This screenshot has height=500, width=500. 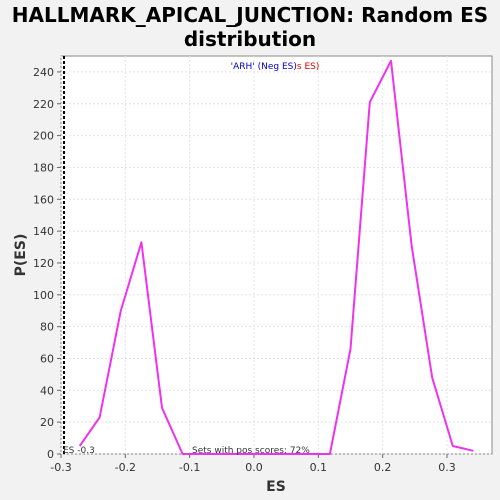 I want to click on pos-scores-annotation: Sets with pos scores: 72%, so click(x=251, y=451).